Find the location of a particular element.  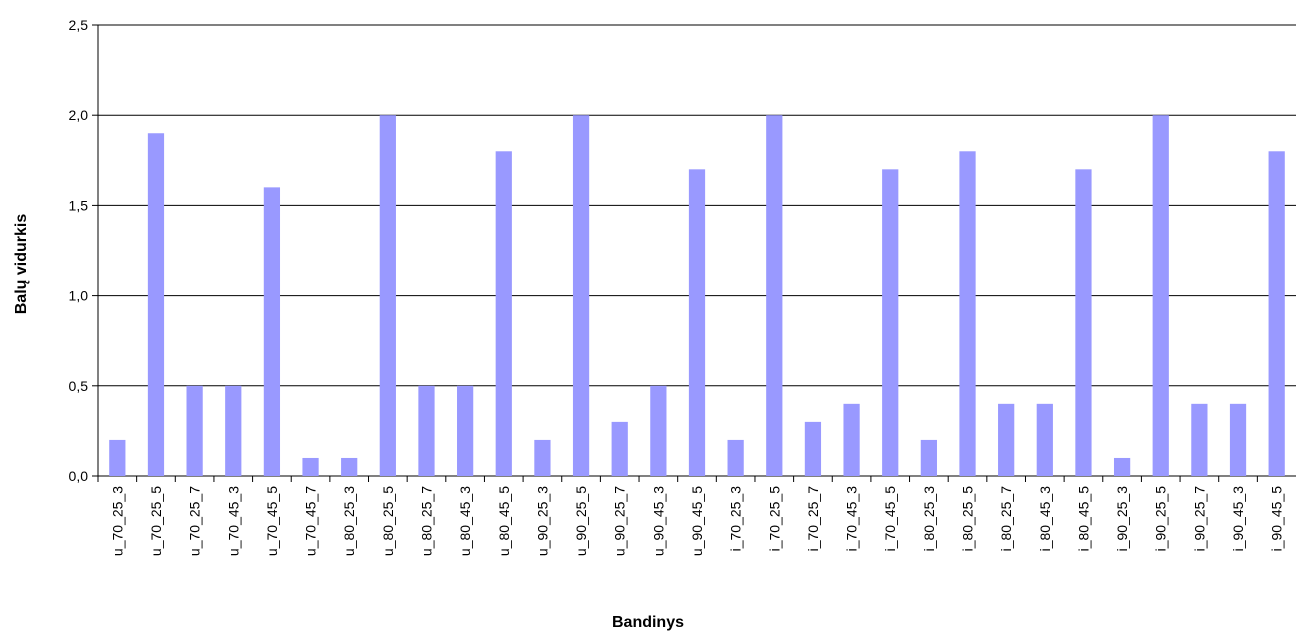

x-axis-title: Bandinys is located at coordinates (647, 622).